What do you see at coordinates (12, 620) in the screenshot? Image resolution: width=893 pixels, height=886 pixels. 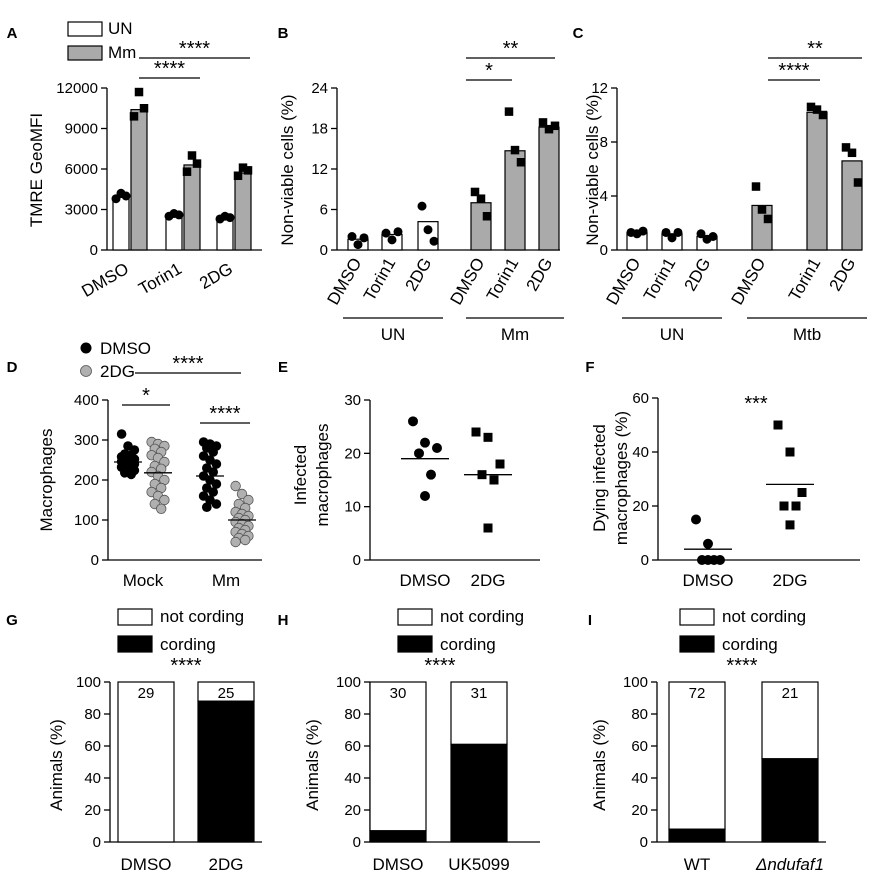 I see `panel-label-G: G` at bounding box center [12, 620].